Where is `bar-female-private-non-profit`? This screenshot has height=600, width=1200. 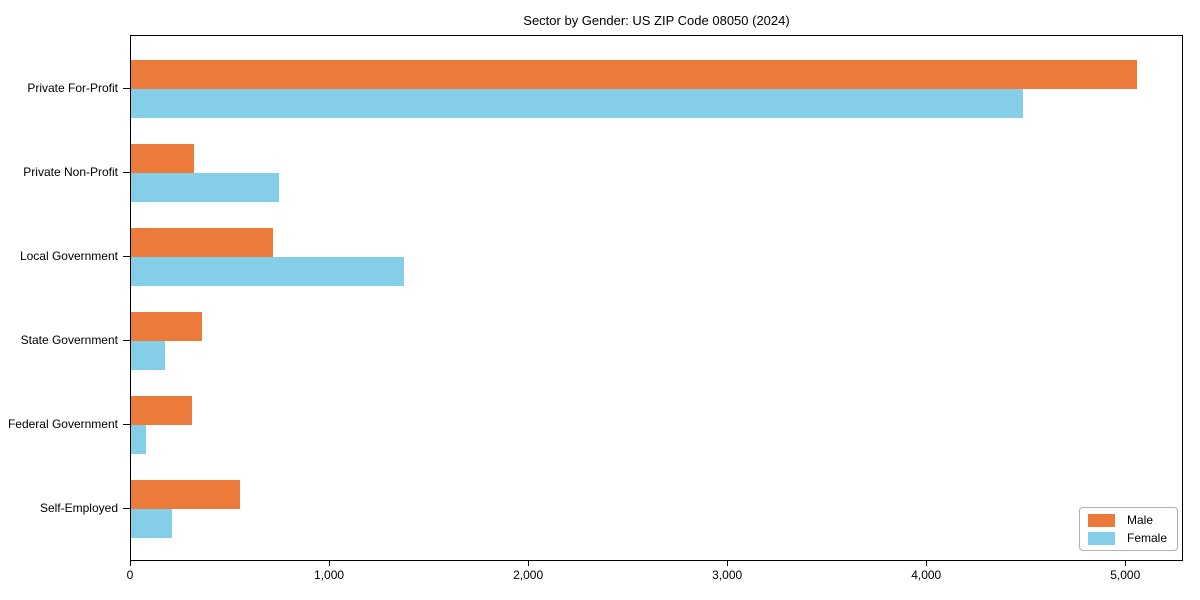
bar-female-private-non-profit is located at coordinates (205, 187).